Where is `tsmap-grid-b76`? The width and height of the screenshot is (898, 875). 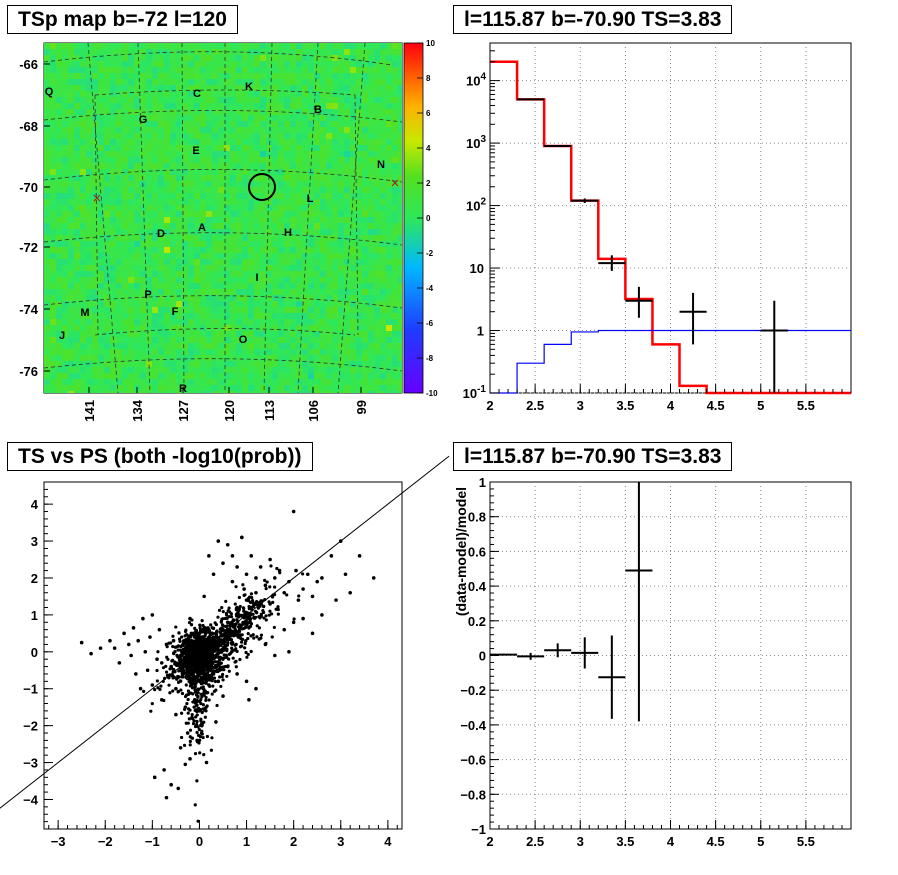 tsmap-grid-b76 is located at coordinates (223, 365).